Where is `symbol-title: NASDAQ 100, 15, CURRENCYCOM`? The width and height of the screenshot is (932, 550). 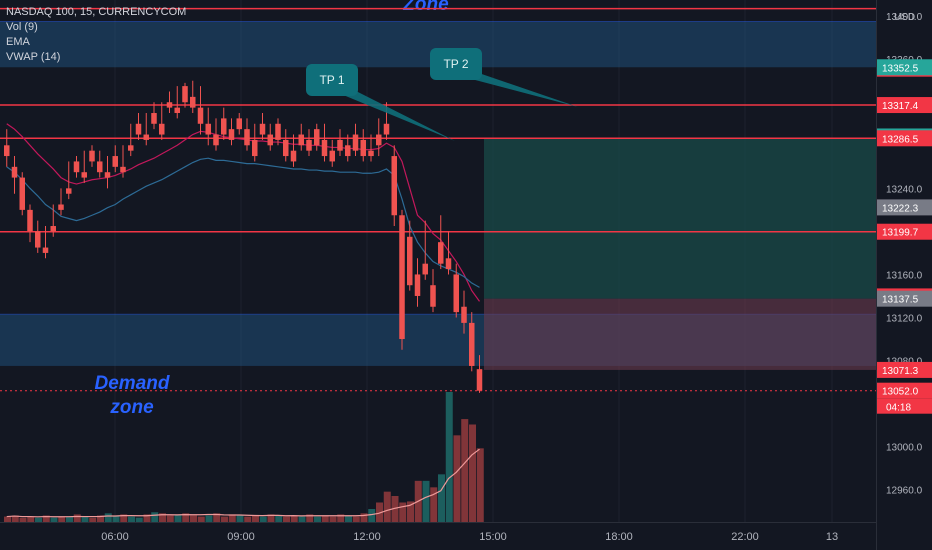 symbol-title: NASDAQ 100, 15, CURRENCYCOM is located at coordinates (96, 12).